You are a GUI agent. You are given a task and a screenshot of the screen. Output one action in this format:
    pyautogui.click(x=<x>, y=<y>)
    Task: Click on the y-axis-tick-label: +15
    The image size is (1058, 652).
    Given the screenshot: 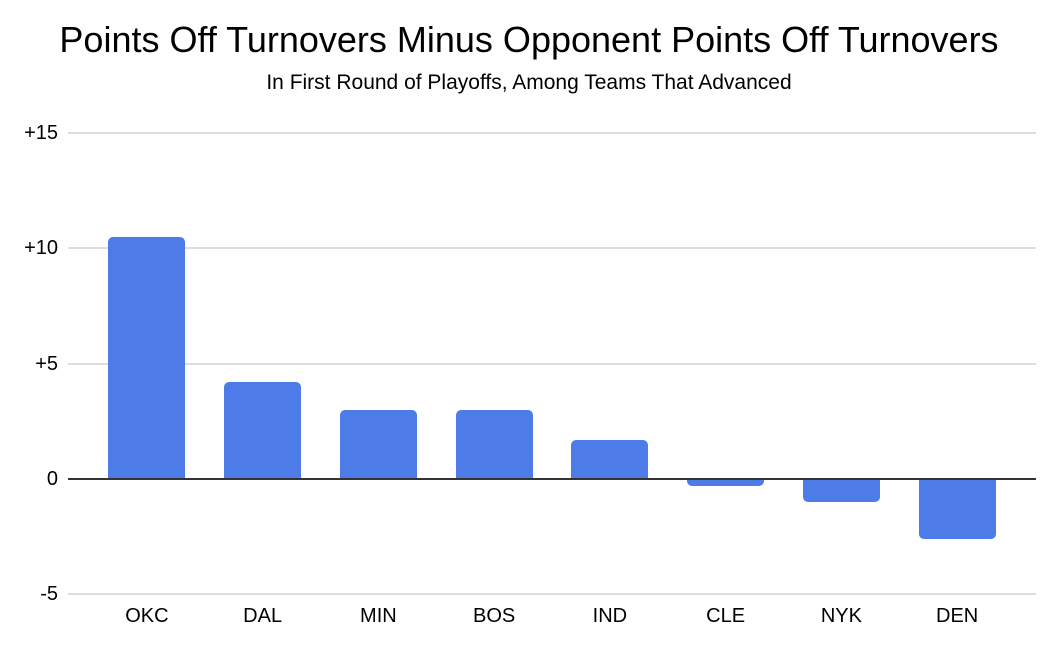 What is the action you would take?
    pyautogui.click(x=41, y=133)
    